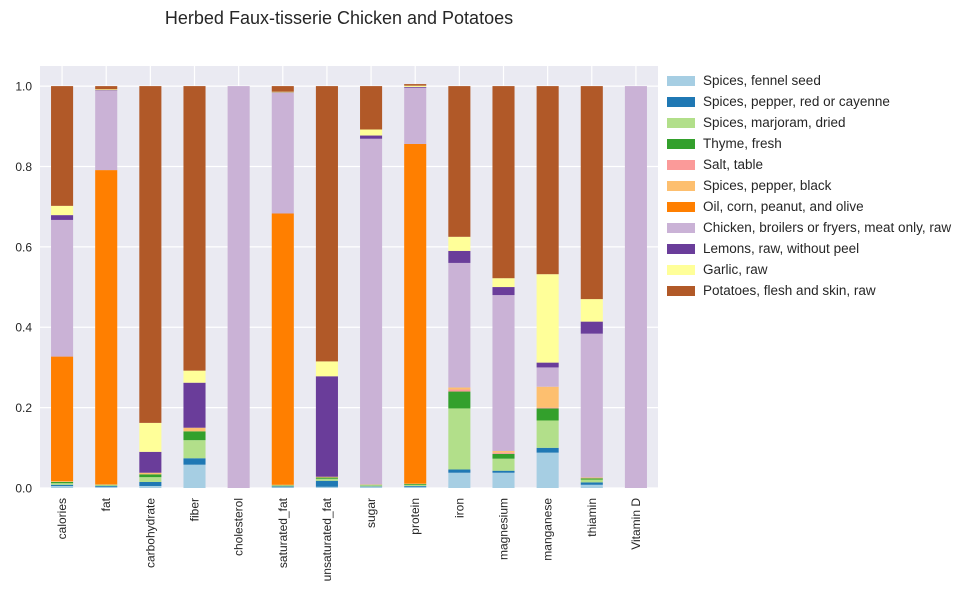 This screenshot has width=972, height=605. What do you see at coordinates (283, 532) in the screenshot?
I see `x-tick-label: saturated_fat` at bounding box center [283, 532].